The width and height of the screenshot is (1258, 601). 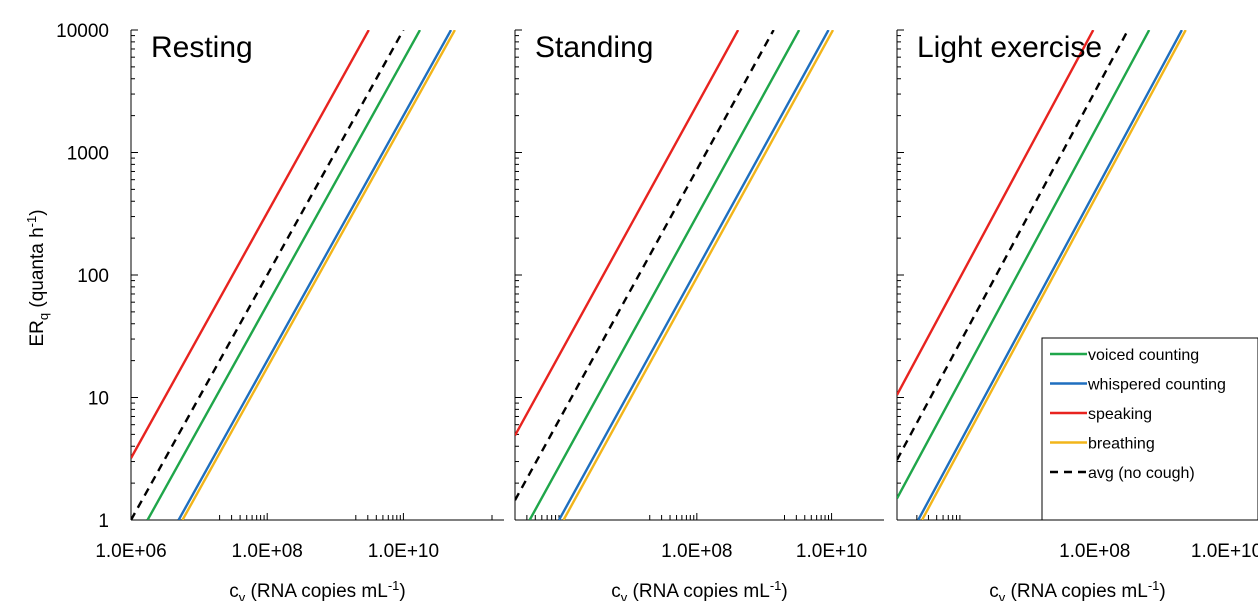 What do you see at coordinates (130, 551) in the screenshot?
I see `x-tick-label: 1.0E+06` at bounding box center [130, 551].